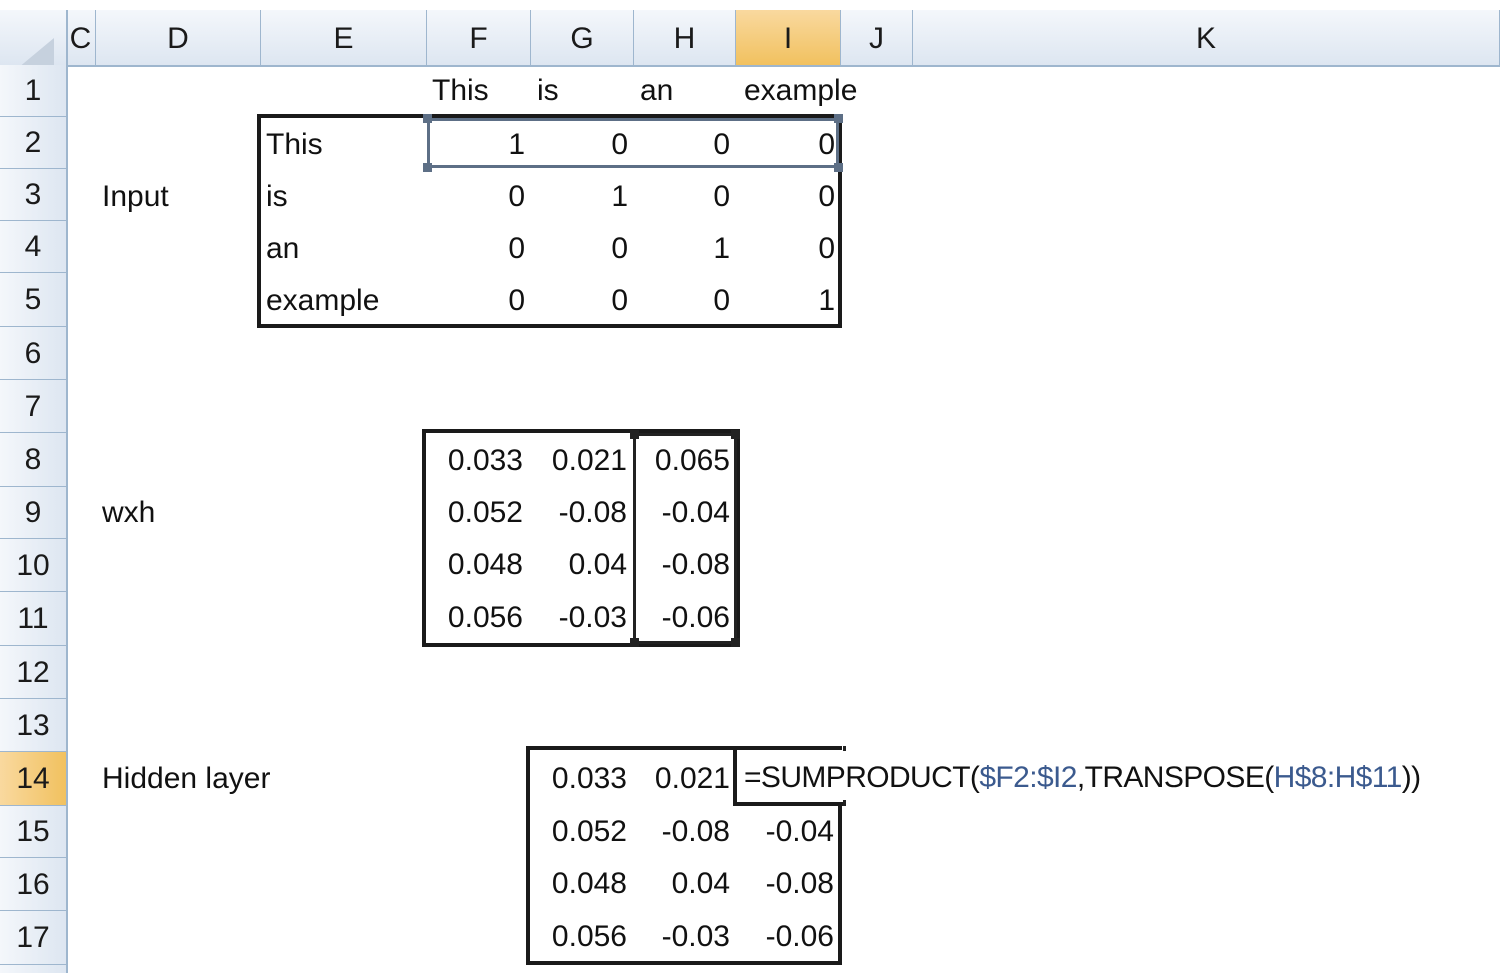 This screenshot has height=973, width=1500. What do you see at coordinates (695, 617) in the screenshot?
I see `wxh-cell: -0.06` at bounding box center [695, 617].